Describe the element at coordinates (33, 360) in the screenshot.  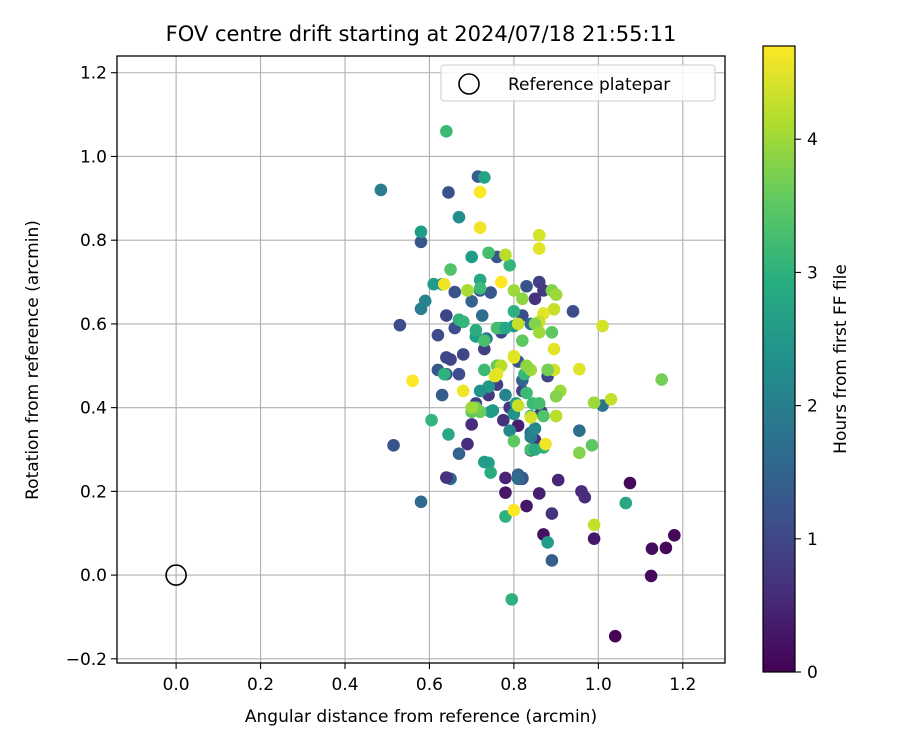
I see `y-axis-label: Rotation from reference (arcmin)` at that location.